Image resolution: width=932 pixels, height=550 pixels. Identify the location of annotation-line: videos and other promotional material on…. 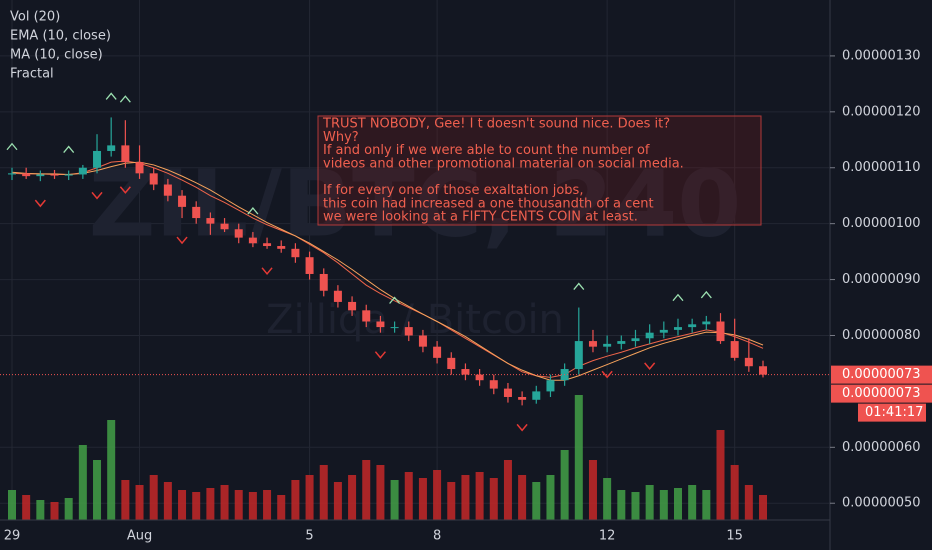
(503, 163).